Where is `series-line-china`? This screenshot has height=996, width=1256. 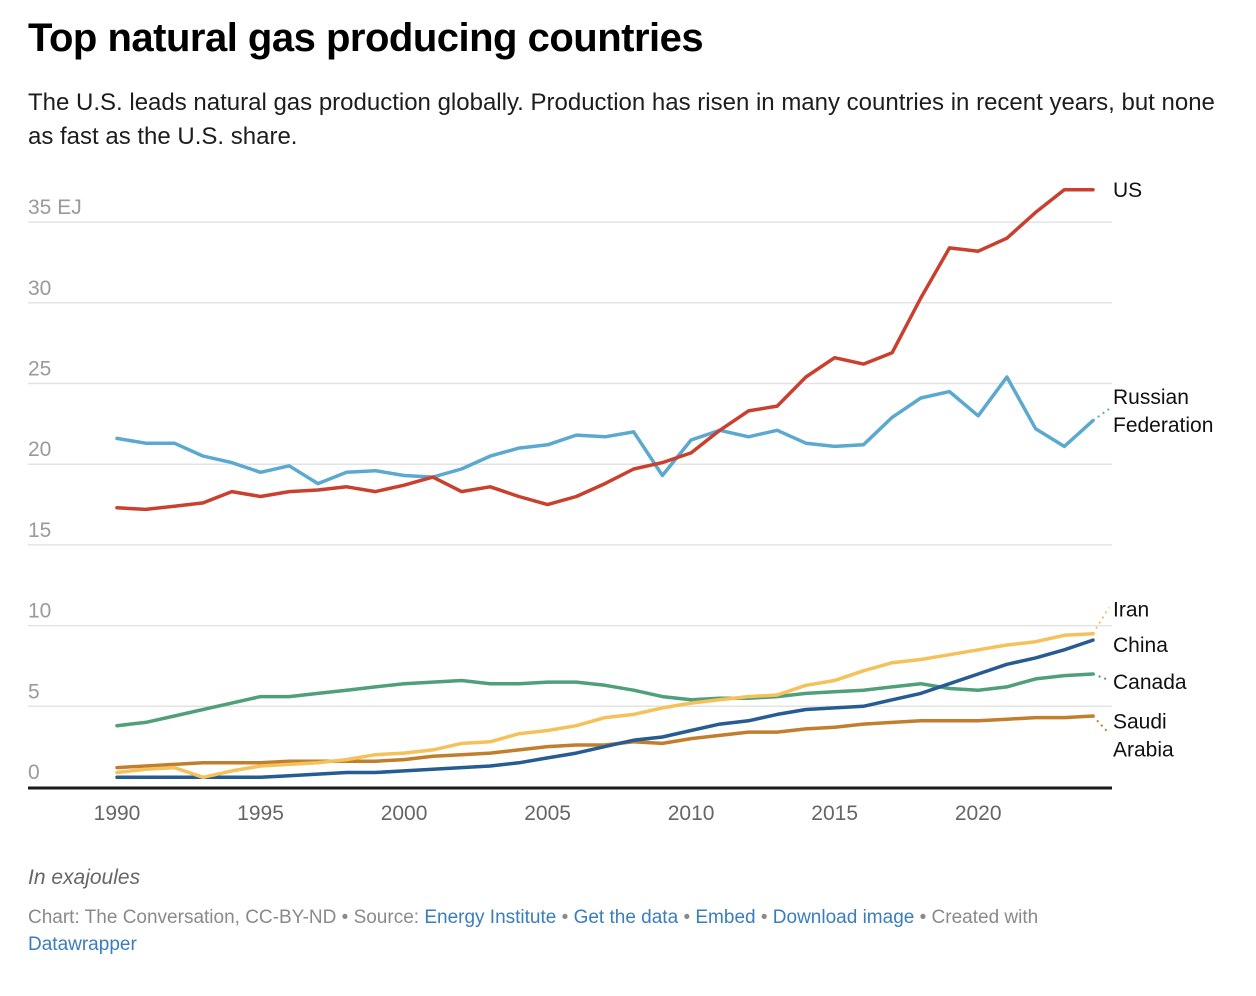 series-line-china is located at coordinates (605, 709).